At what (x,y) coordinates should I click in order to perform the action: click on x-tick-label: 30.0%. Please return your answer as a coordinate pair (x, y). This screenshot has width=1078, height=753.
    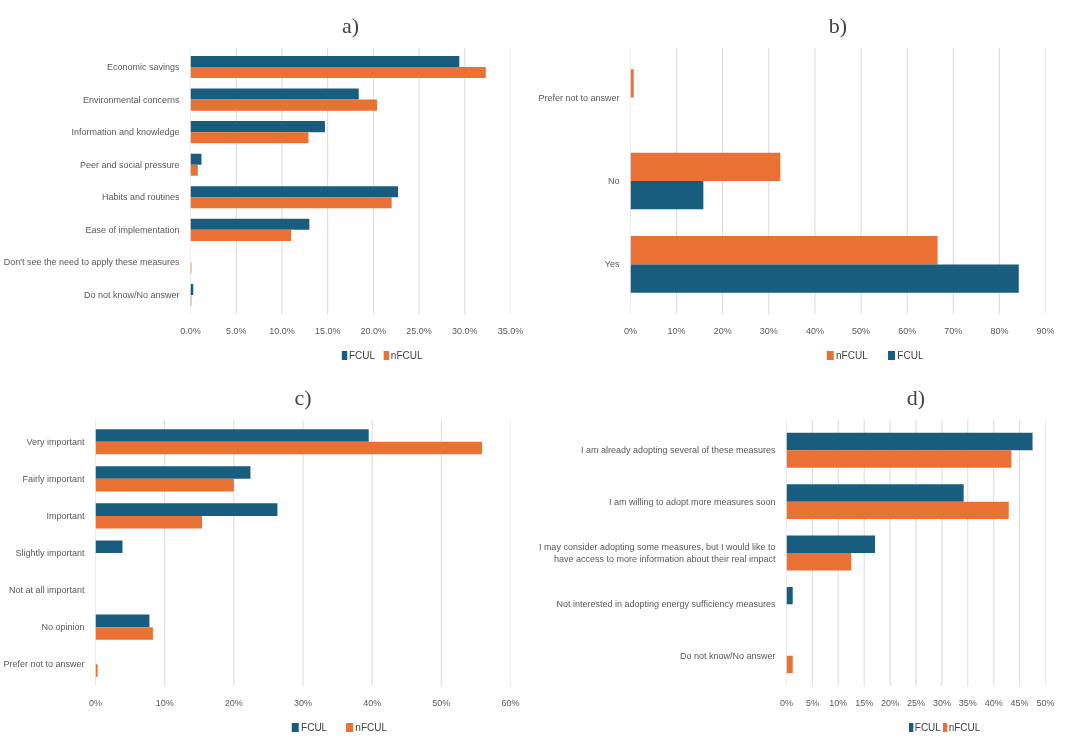
    Looking at the image, I should click on (465, 330).